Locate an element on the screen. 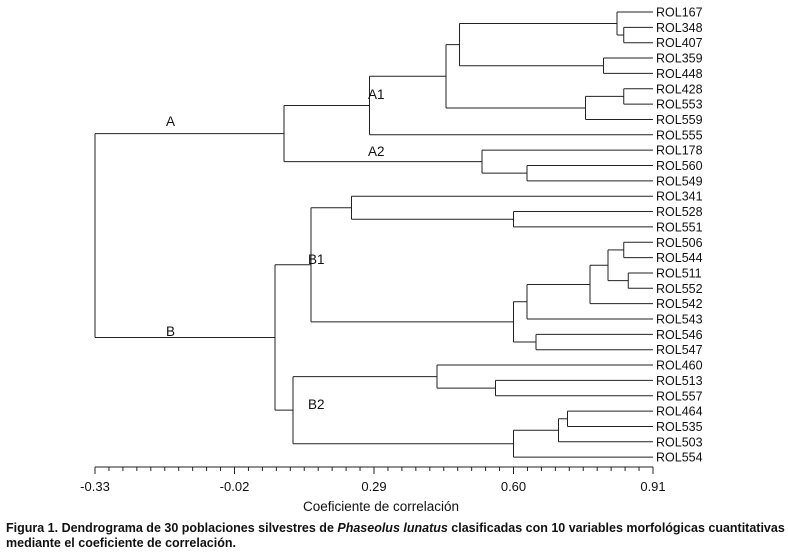 The height and width of the screenshot is (558, 788). leaf-label-rol544: ROL544 is located at coordinates (679, 258).